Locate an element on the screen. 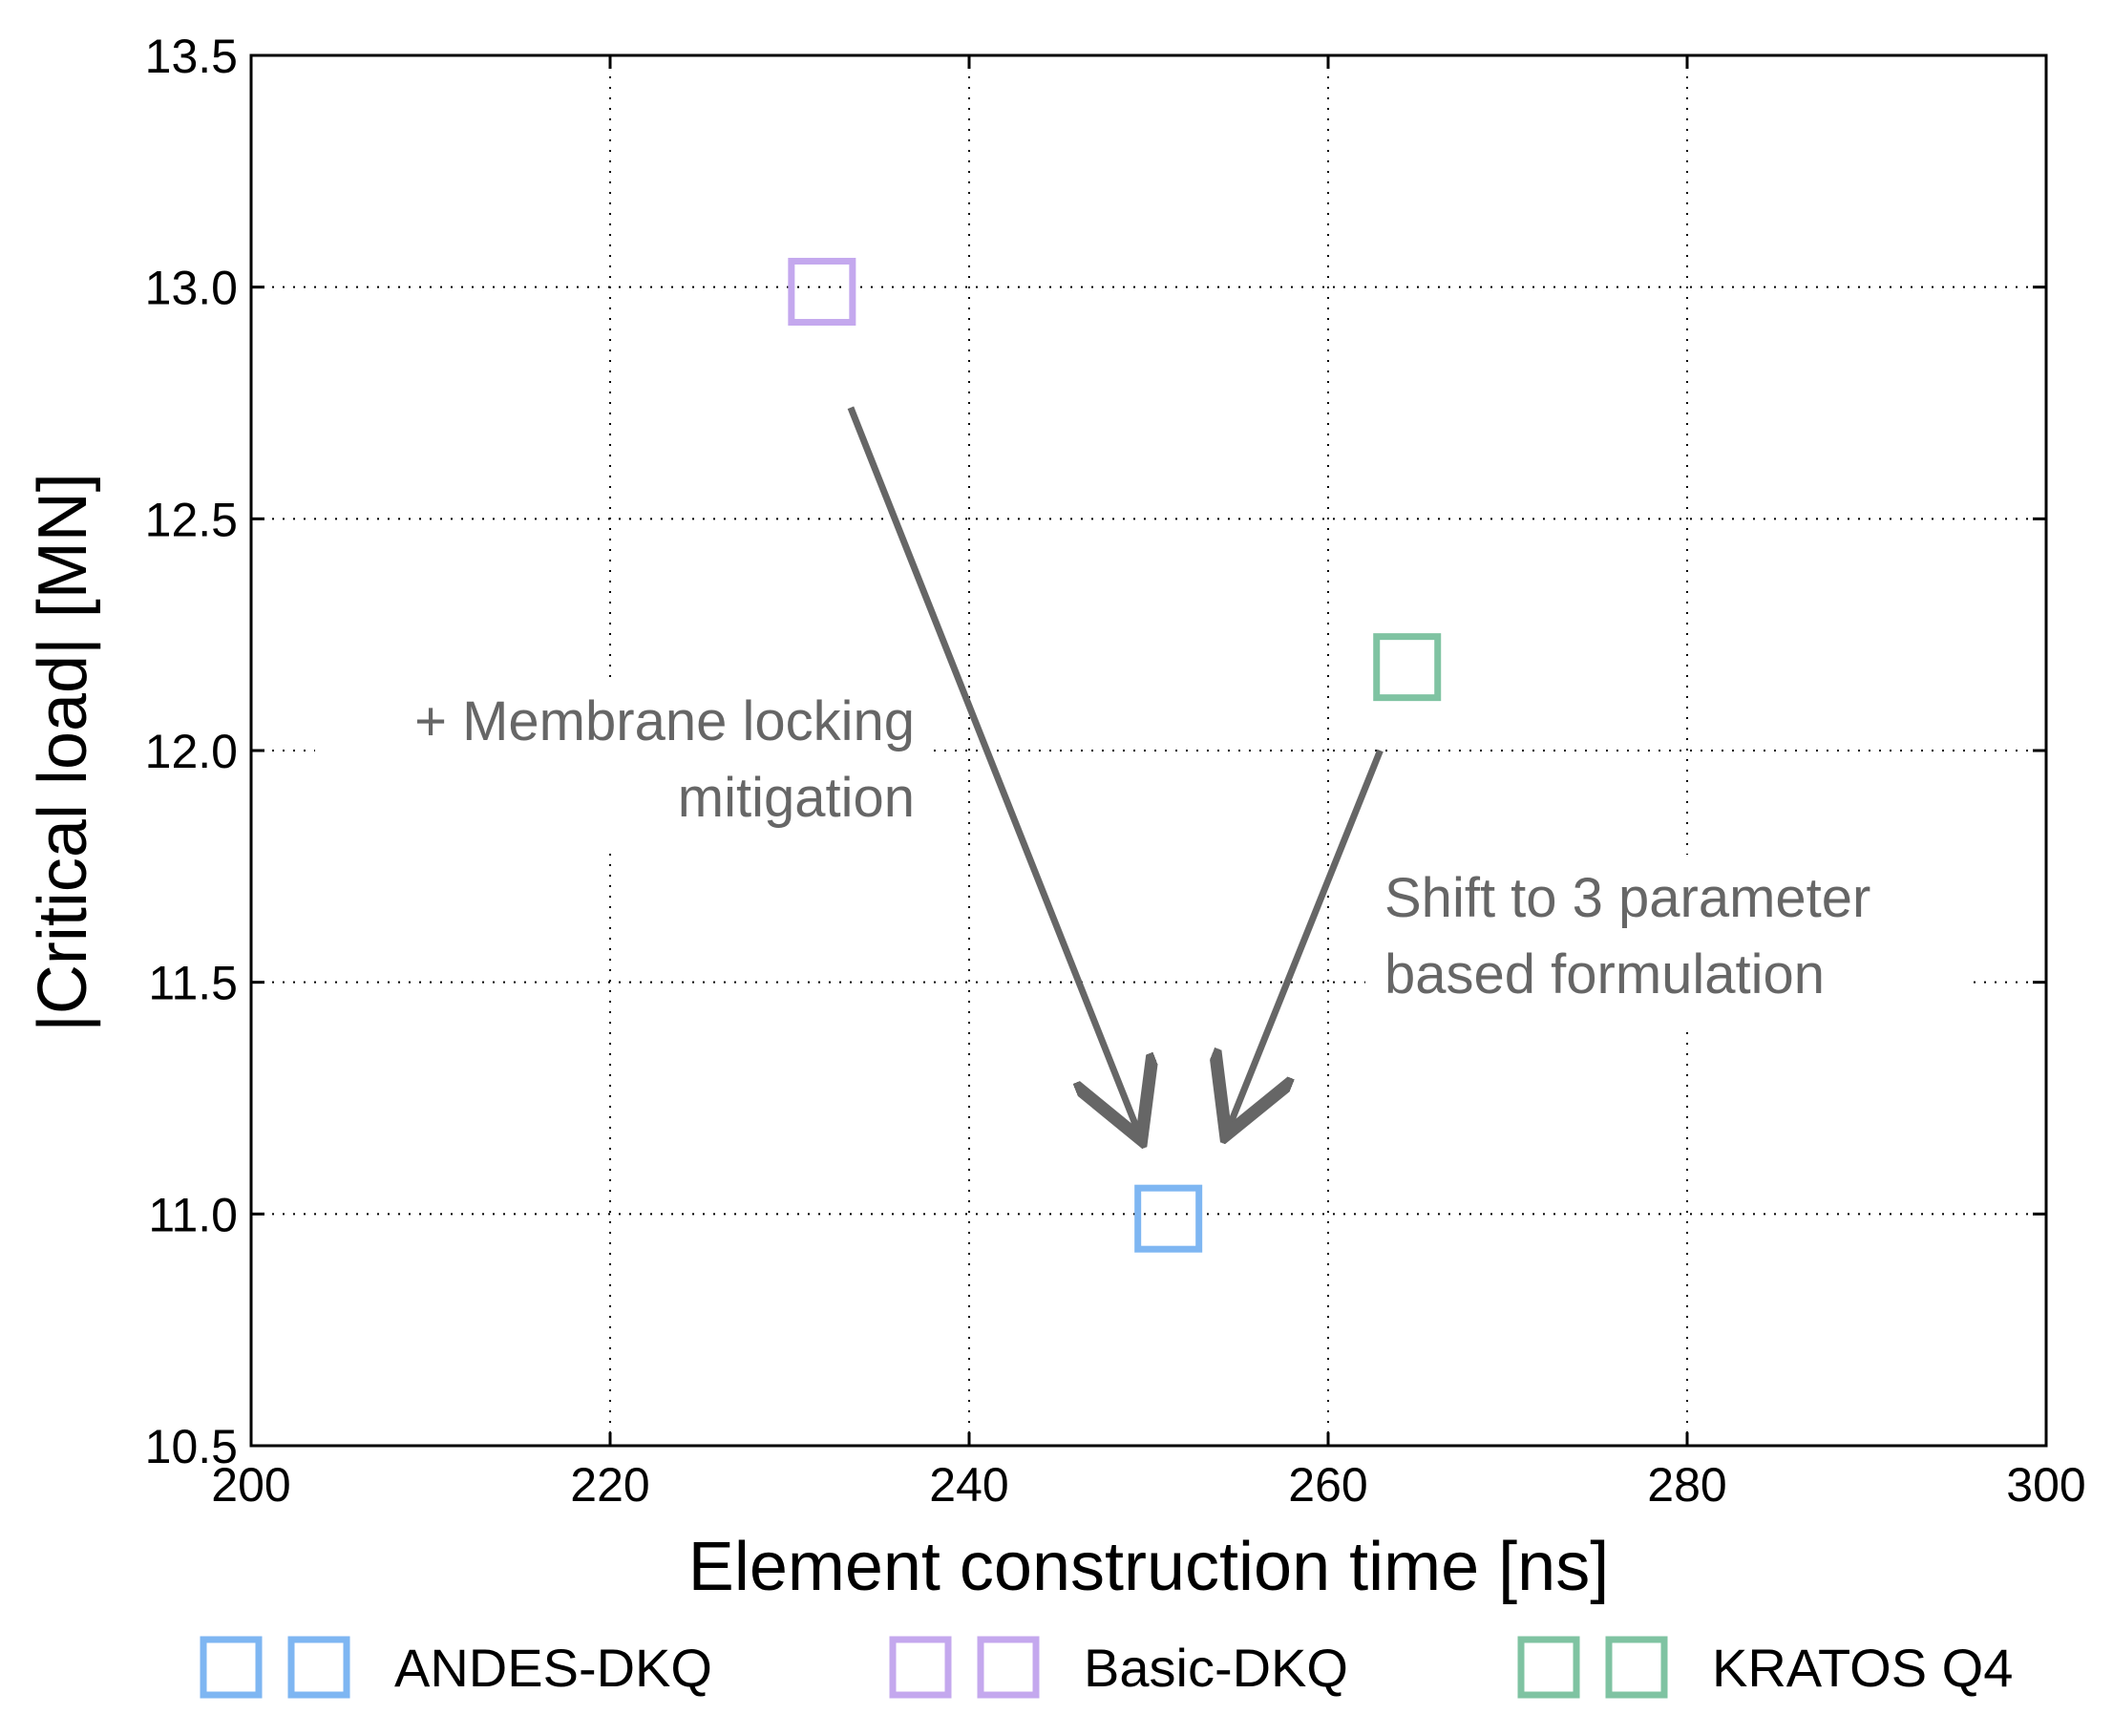 The image size is (2113, 1736). y-tick-label: 12.0 is located at coordinates (191, 751).